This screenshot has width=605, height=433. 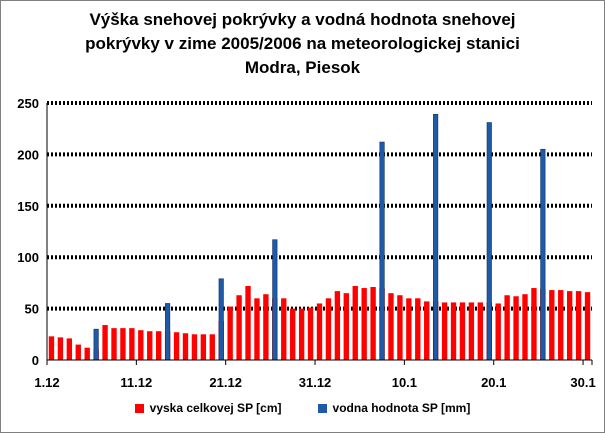 What do you see at coordinates (28, 154) in the screenshot?
I see `y-tick-label: 200` at bounding box center [28, 154].